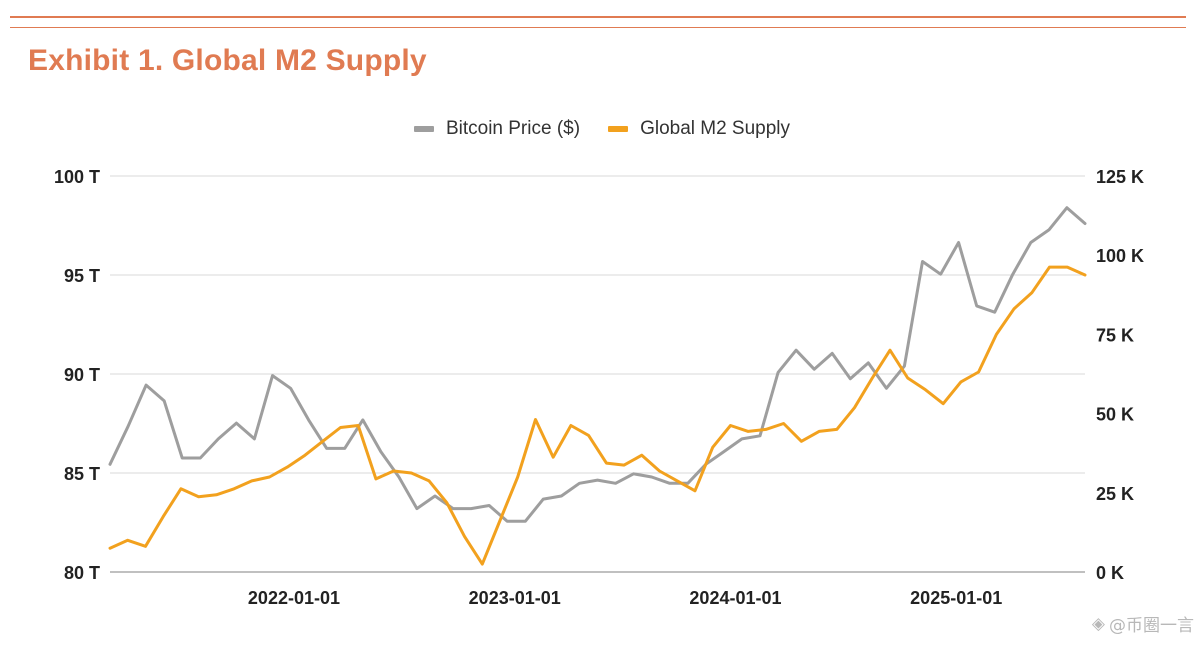 Image resolution: width=1204 pixels, height=650 pixels. What do you see at coordinates (1151, 626) in the screenshot?
I see `watermark-text: @币圈一言` at bounding box center [1151, 626].